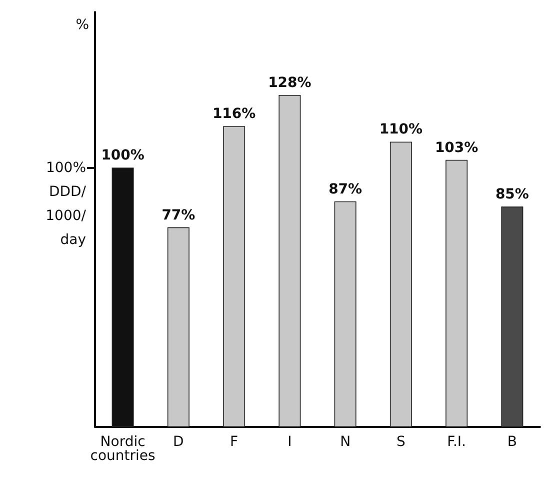 This screenshot has width=560, height=489. I want to click on x-tick-label: N, so click(345, 442).